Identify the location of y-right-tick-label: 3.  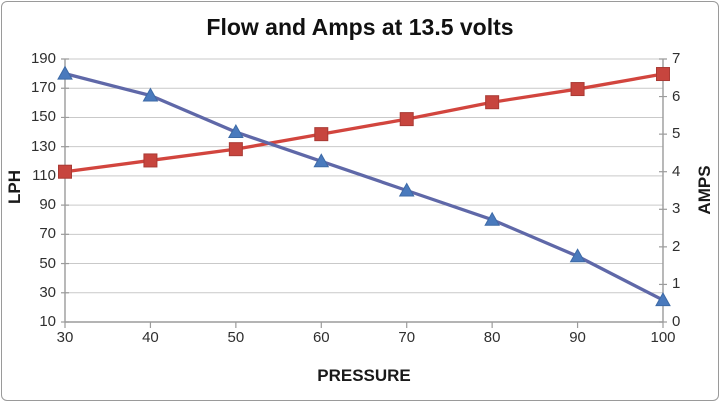
(676, 209).